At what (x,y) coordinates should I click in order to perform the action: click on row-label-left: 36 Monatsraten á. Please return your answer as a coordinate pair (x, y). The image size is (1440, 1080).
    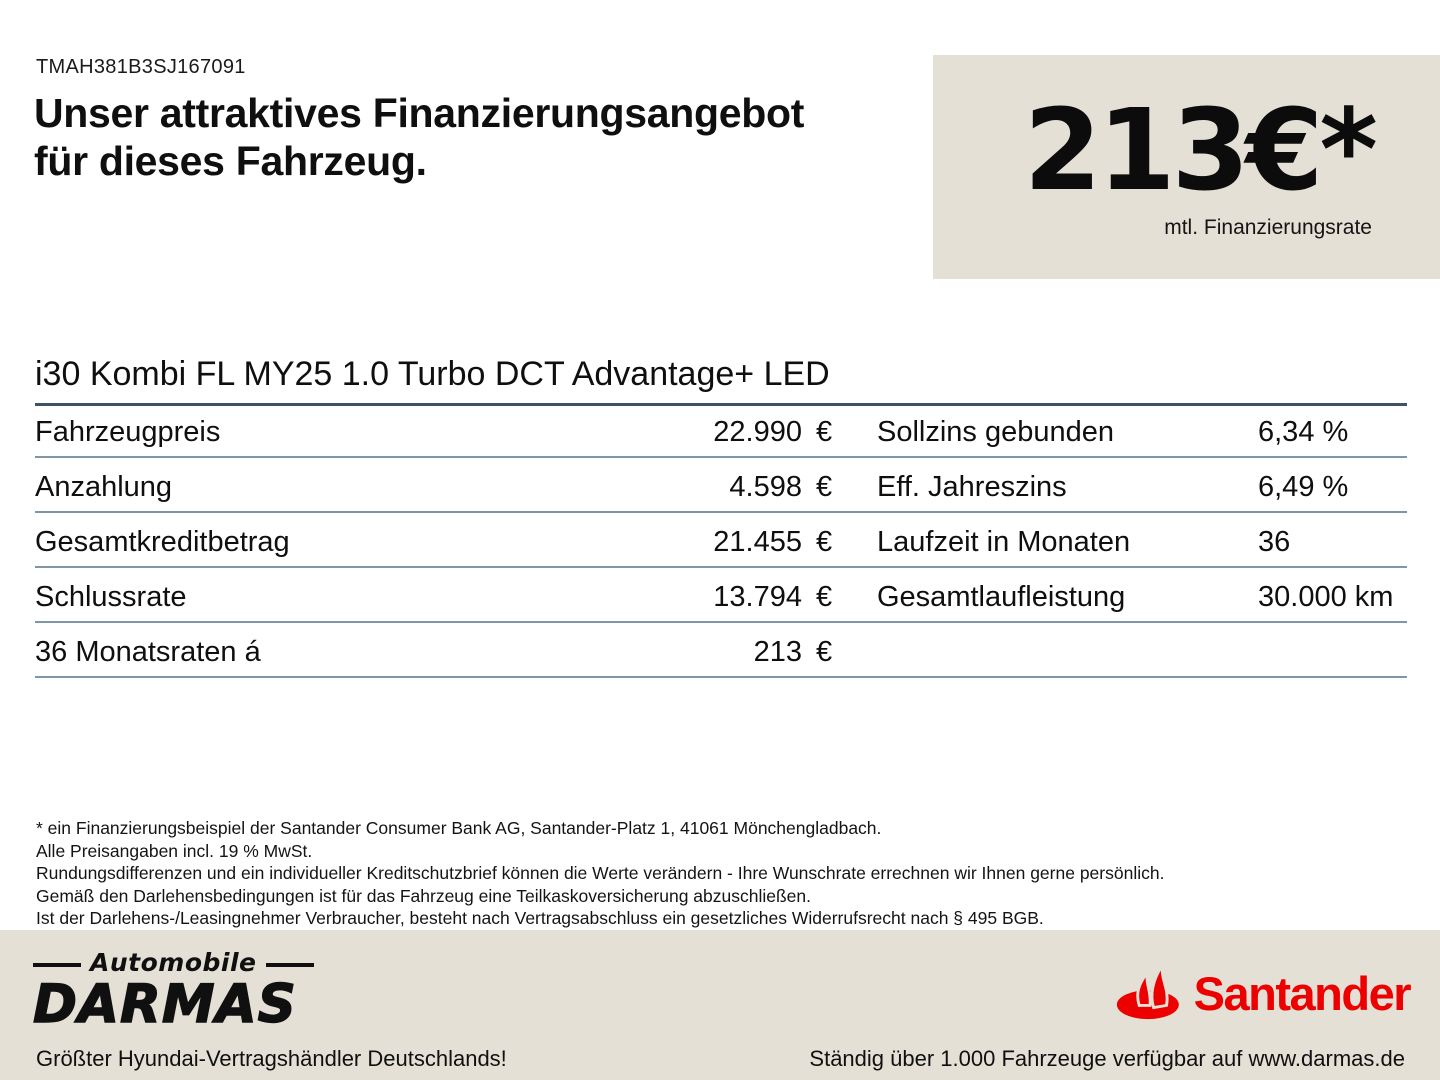
    Looking at the image, I should click on (148, 652).